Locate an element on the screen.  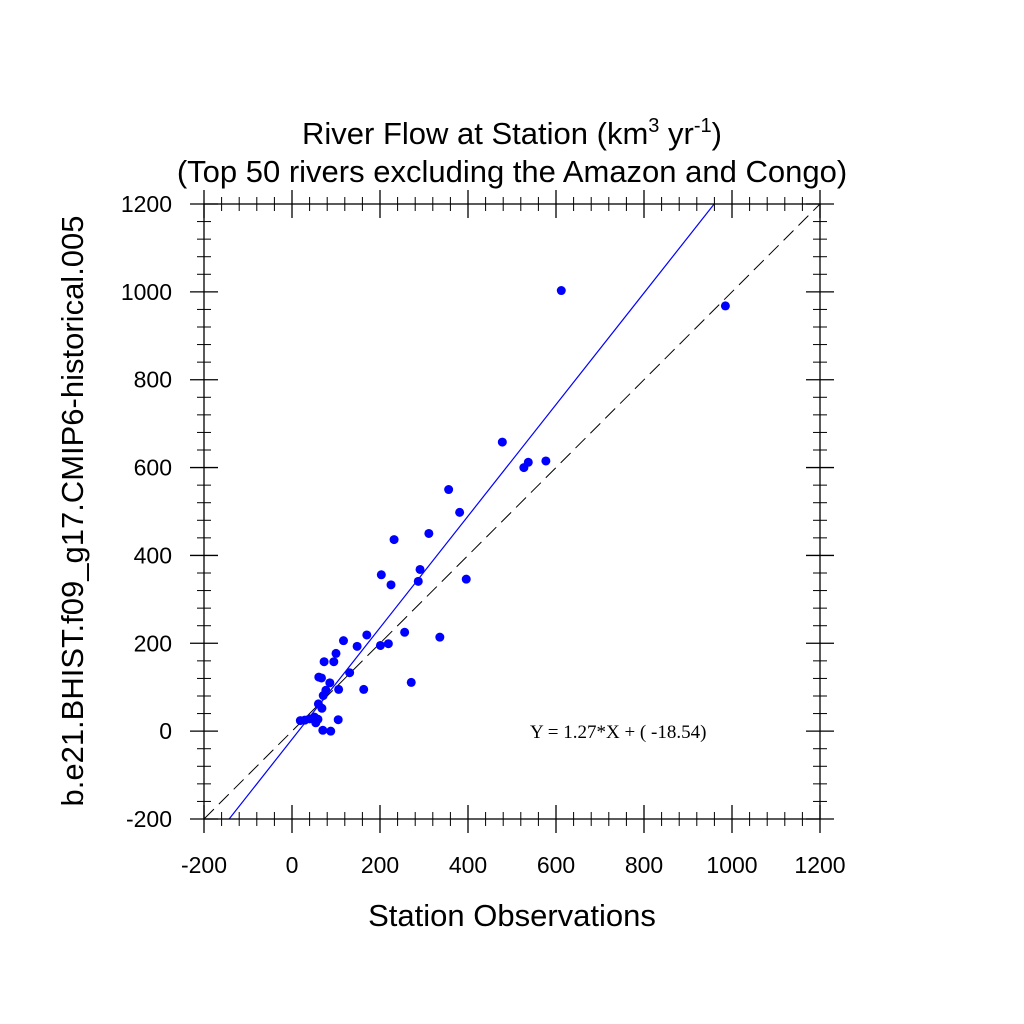
x-tick-label: 0 is located at coordinates (292, 865).